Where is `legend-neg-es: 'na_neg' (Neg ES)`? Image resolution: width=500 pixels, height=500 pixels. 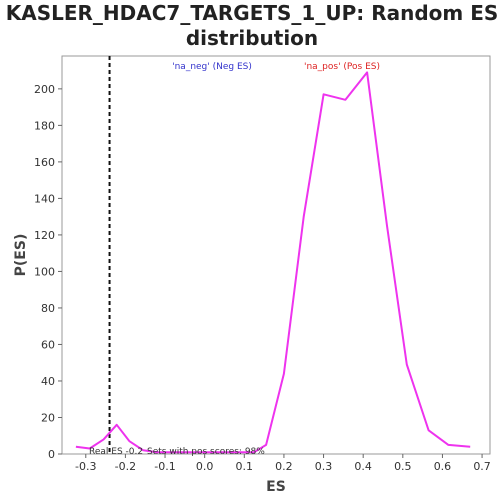 legend-neg-es: 'na_neg' (Neg ES) is located at coordinates (212, 67).